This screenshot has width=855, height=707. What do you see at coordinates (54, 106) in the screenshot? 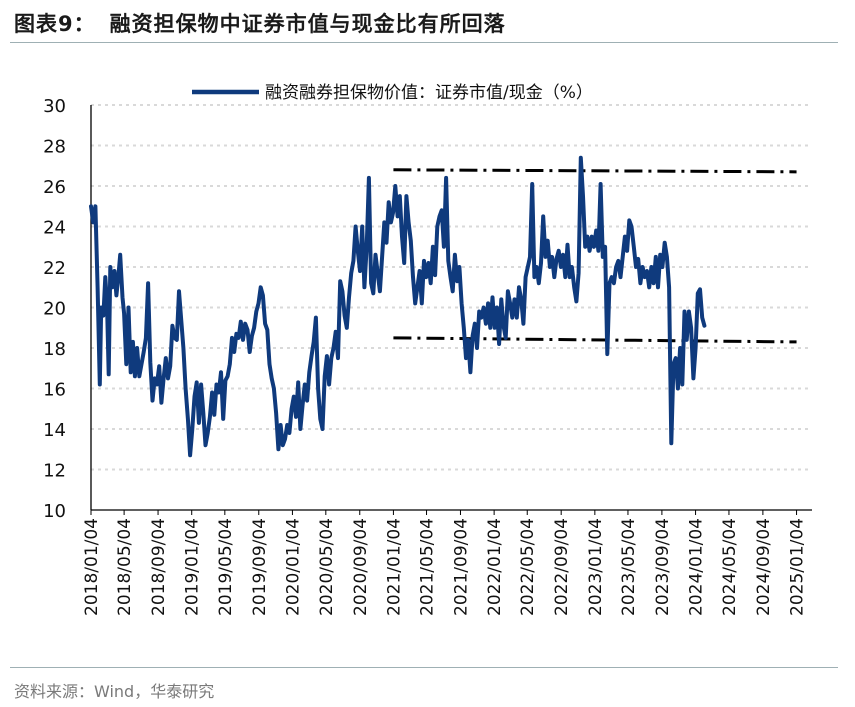
I see `y-tick-label: 30` at bounding box center [54, 106].